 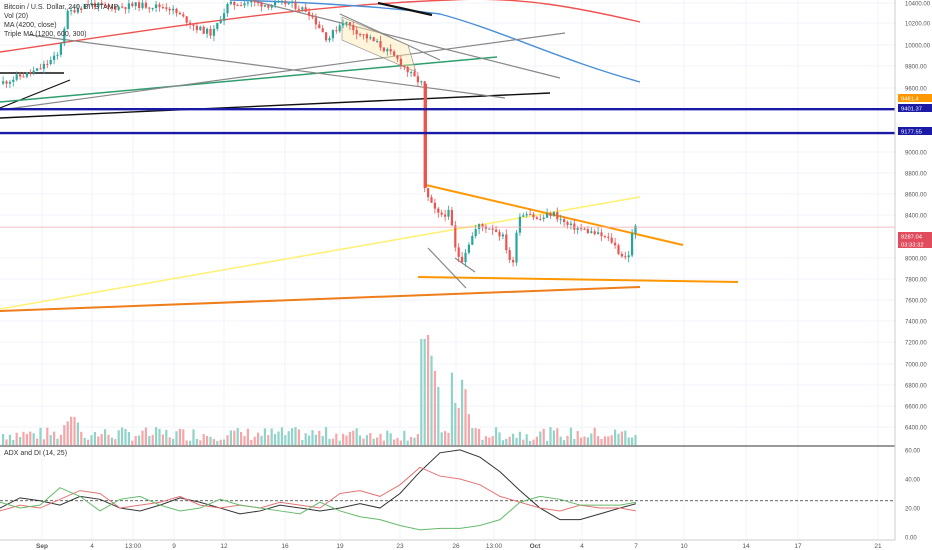 What do you see at coordinates (912, 245) in the screenshot?
I see `price-axis-label-text: 03:33:32` at bounding box center [912, 245].